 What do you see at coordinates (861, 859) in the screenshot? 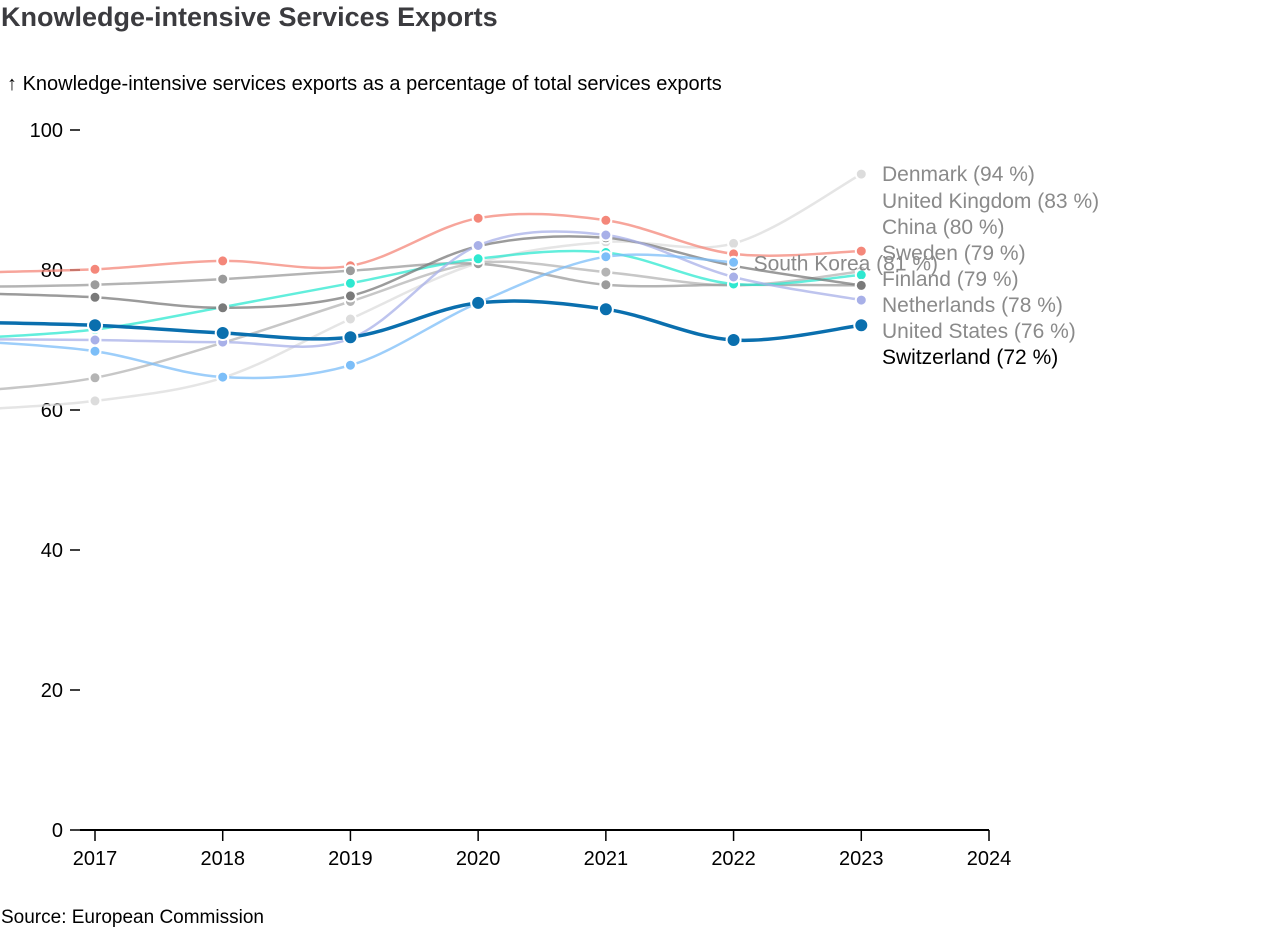
I see `x-tick-label: 2023` at bounding box center [861, 859].